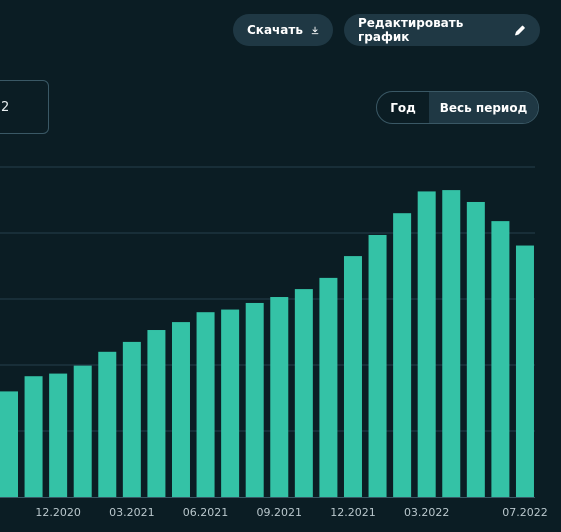 Image resolution: width=561 pixels, height=532 pixels. What do you see at coordinates (377, 366) in the screenshot?
I see `bar-01.2022` at bounding box center [377, 366].